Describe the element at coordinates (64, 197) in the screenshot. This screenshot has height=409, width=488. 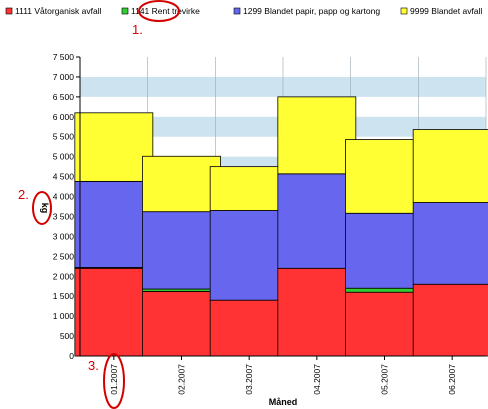
I see `y-tick-label: 4 000` at that location.